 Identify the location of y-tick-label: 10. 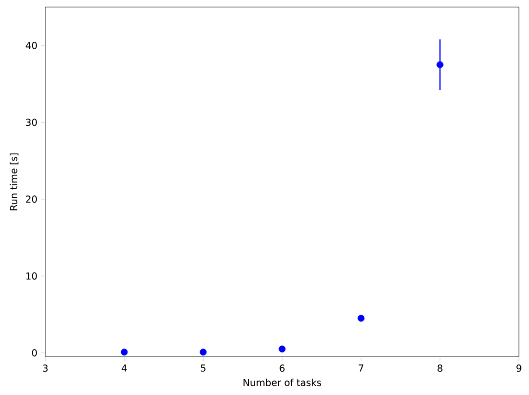
(31, 276).